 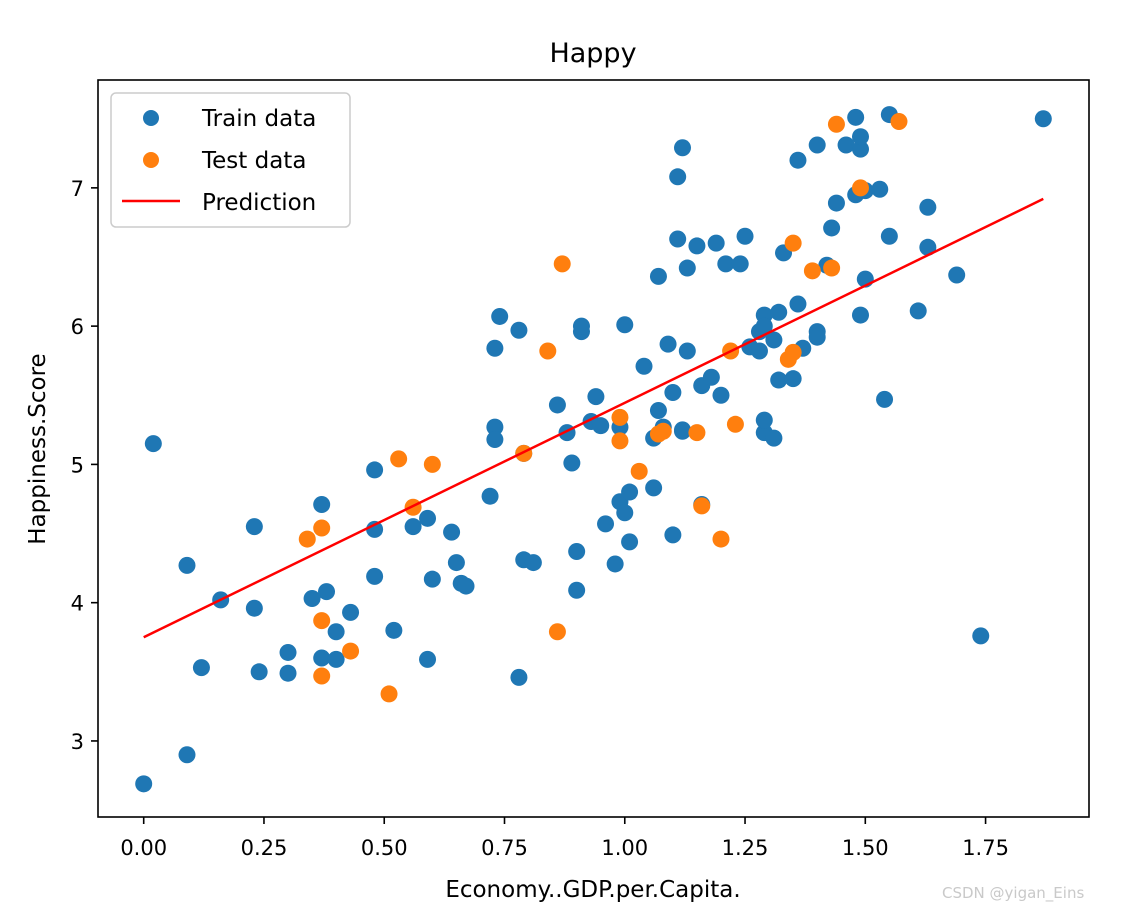 I want to click on y-tick-label: 4, so click(x=77, y=604).